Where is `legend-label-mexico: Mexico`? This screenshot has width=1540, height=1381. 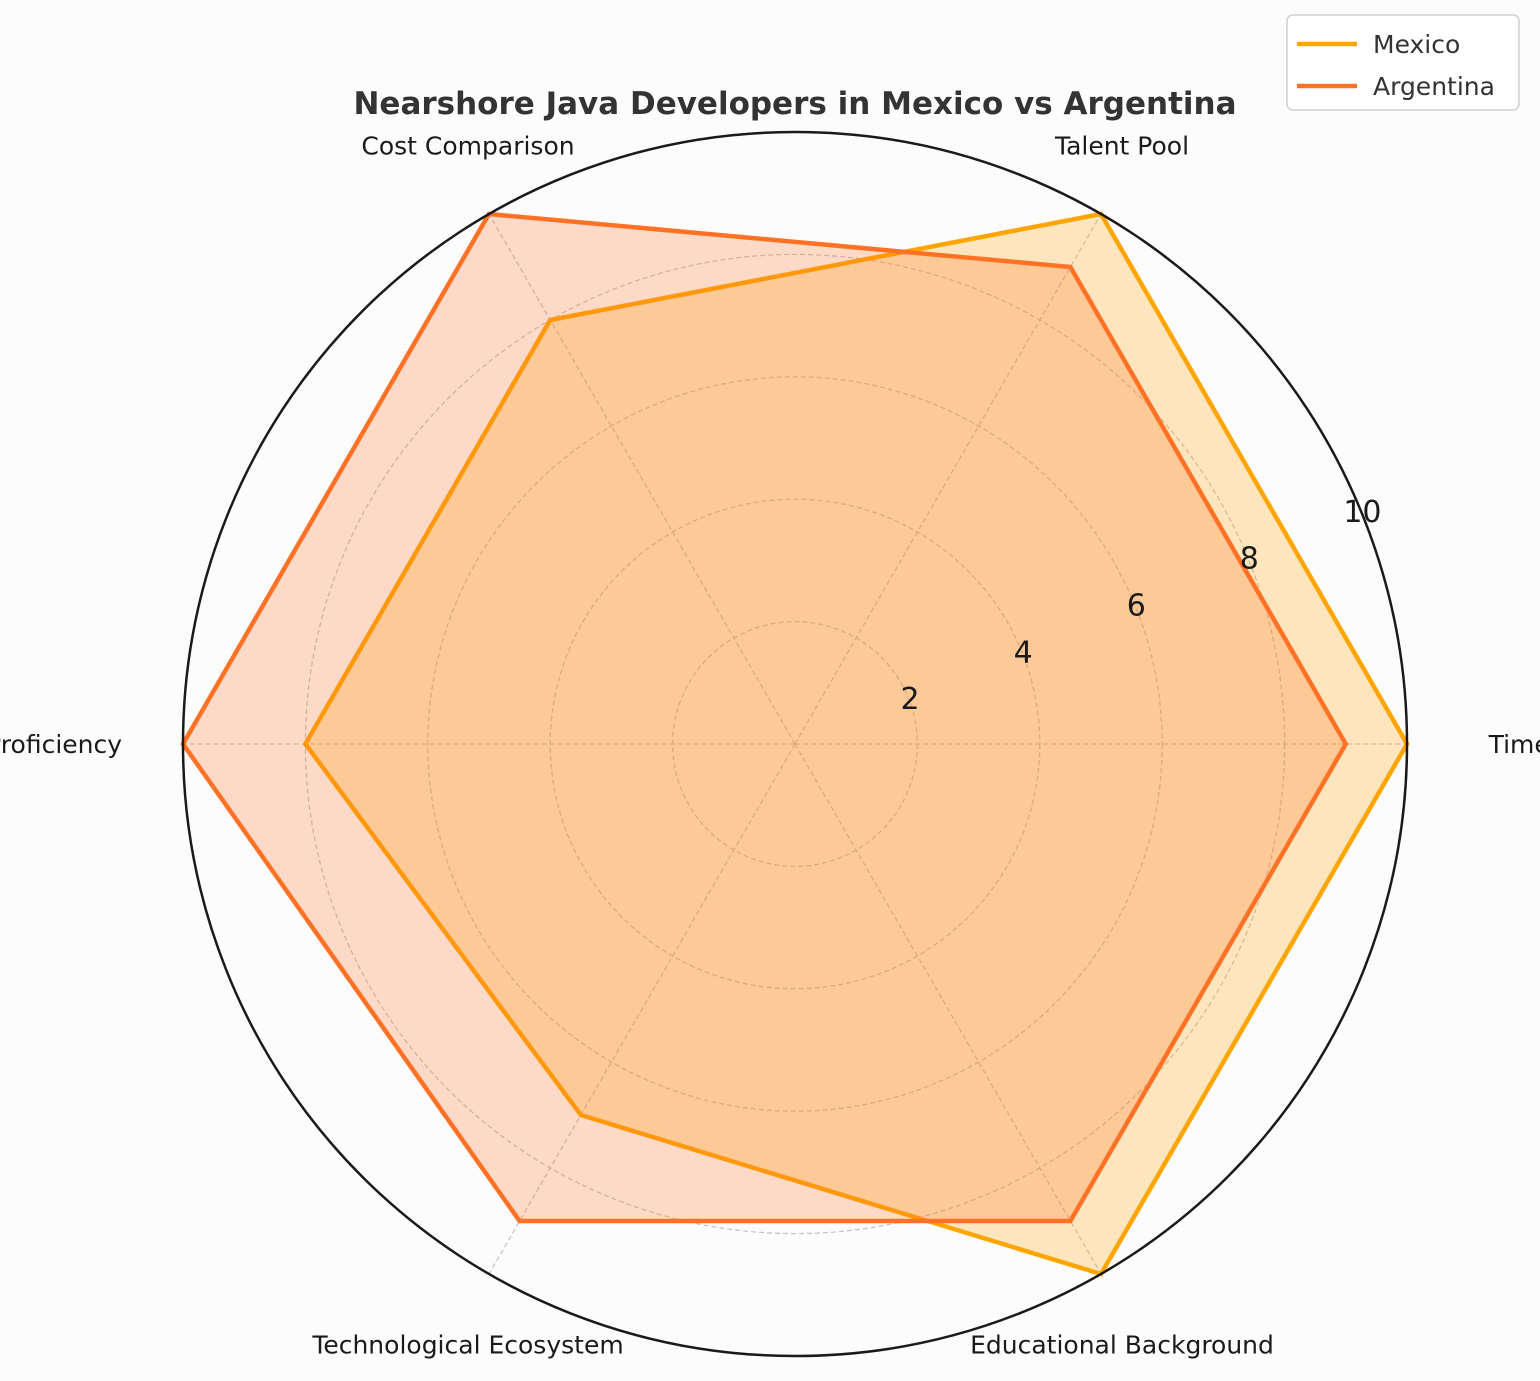
legend-label-mexico: Mexico is located at coordinates (1416, 44).